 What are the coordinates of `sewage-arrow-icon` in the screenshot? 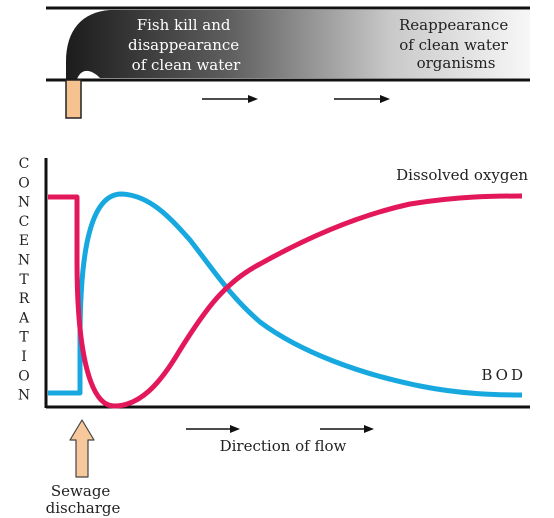 It's located at (82, 448).